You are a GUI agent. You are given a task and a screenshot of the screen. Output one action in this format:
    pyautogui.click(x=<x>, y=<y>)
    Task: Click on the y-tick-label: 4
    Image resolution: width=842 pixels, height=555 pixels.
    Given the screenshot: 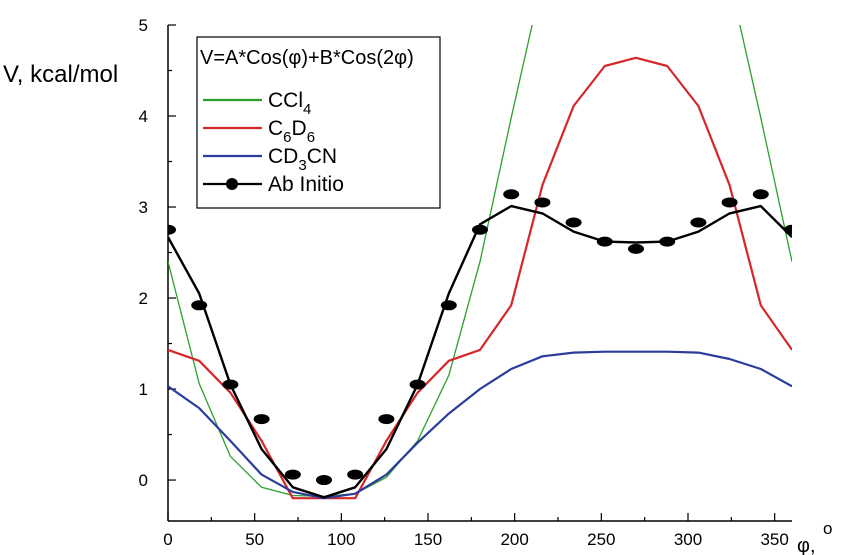 What is the action you would take?
    pyautogui.click(x=143, y=116)
    